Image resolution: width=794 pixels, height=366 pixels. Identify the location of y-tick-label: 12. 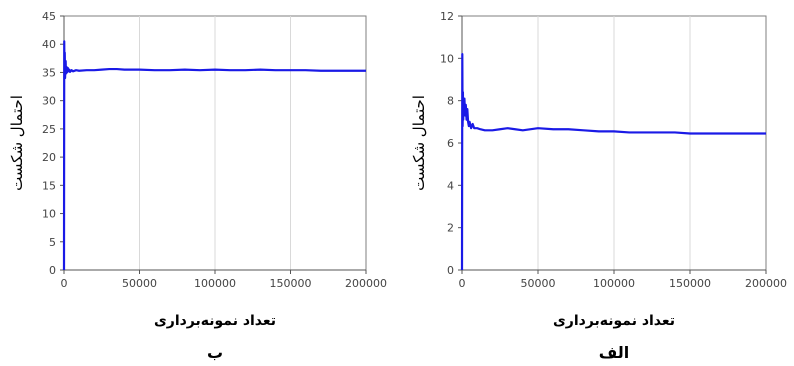
(447, 16).